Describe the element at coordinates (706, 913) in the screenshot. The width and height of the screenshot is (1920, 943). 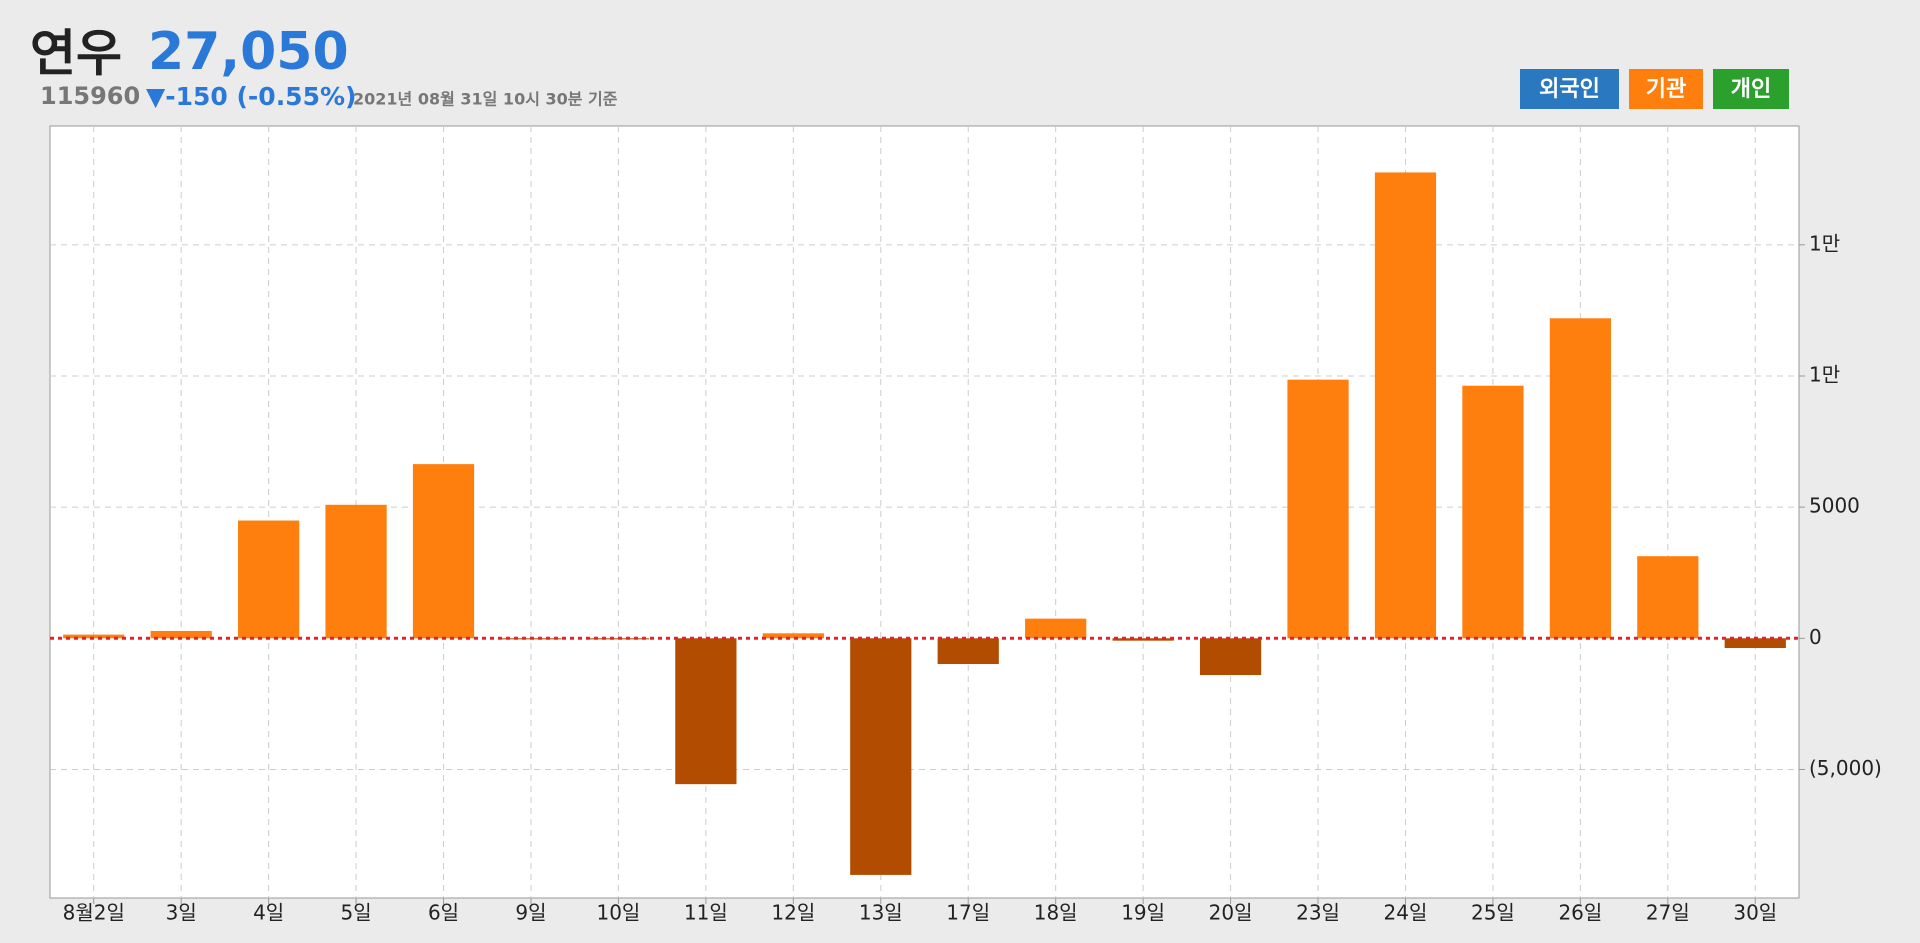
I see `x-tick-label: 11일` at that location.